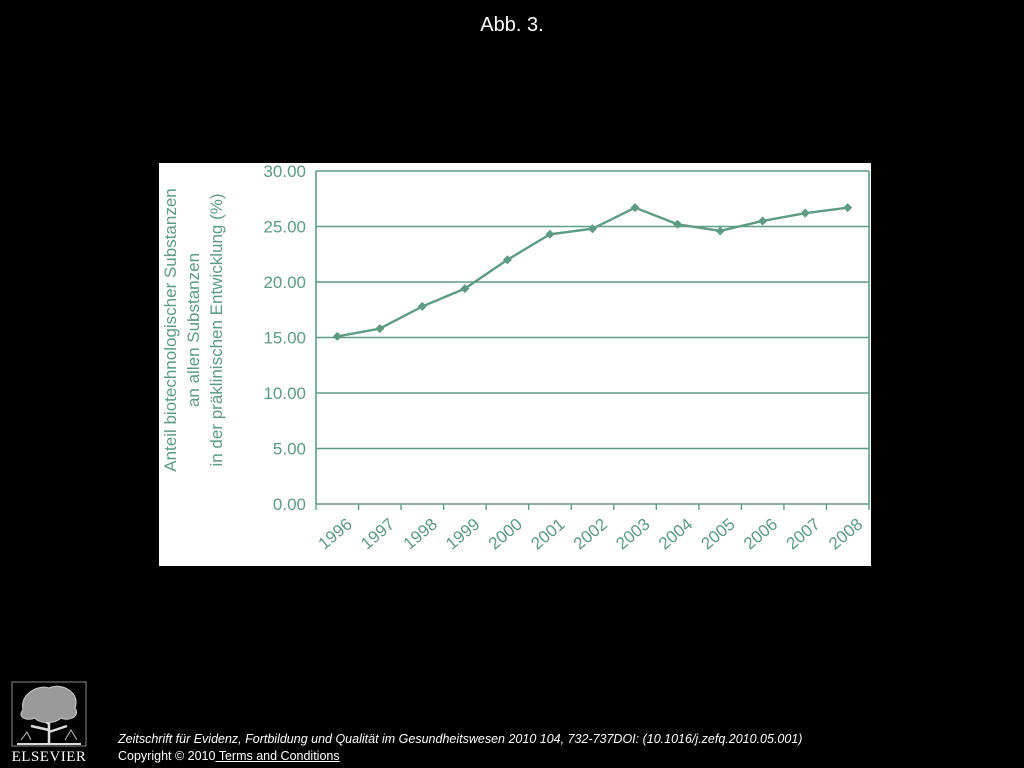 This screenshot has width=1024, height=768. What do you see at coordinates (337, 336) in the screenshot?
I see `data-point-1996` at bounding box center [337, 336].